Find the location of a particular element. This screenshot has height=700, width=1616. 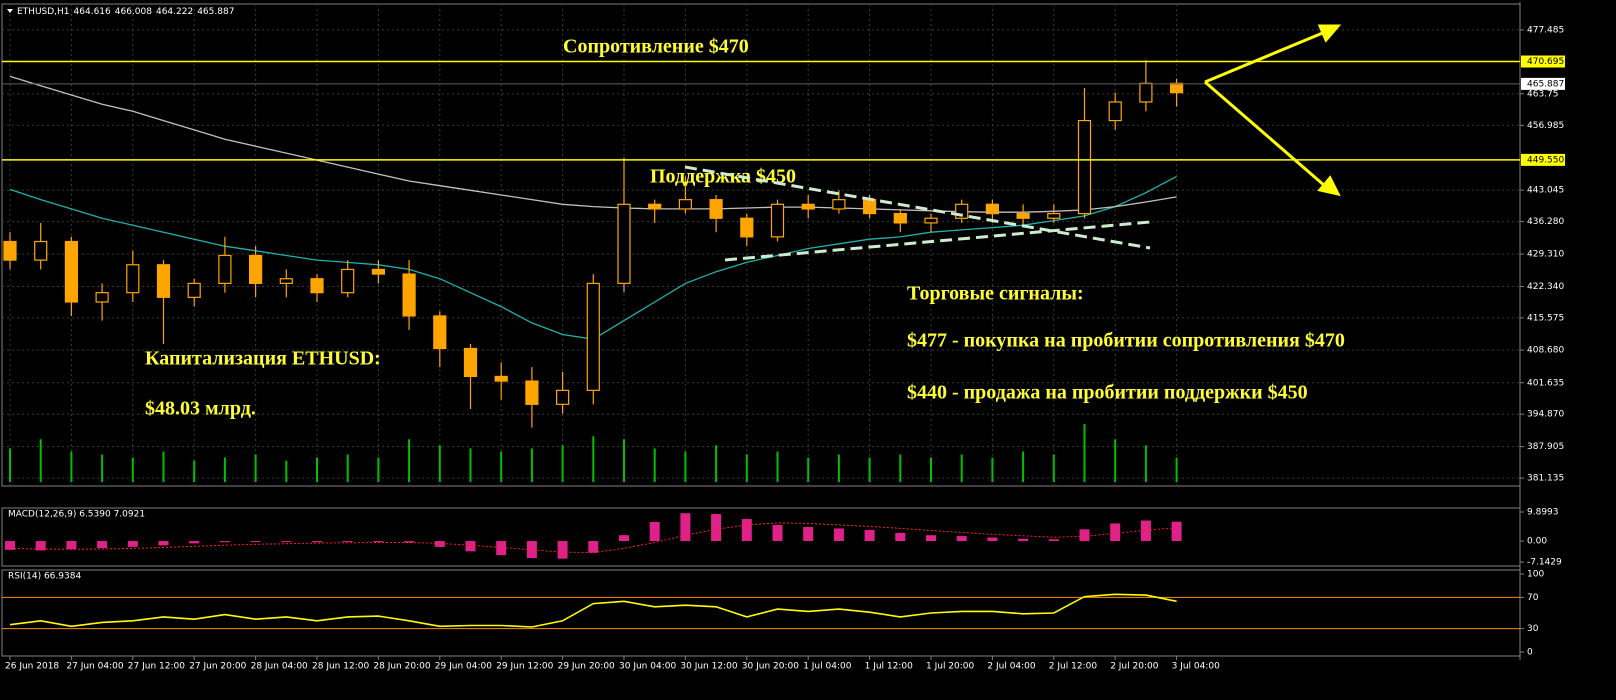

y-tick-label: 394.870 is located at coordinates (1545, 415).